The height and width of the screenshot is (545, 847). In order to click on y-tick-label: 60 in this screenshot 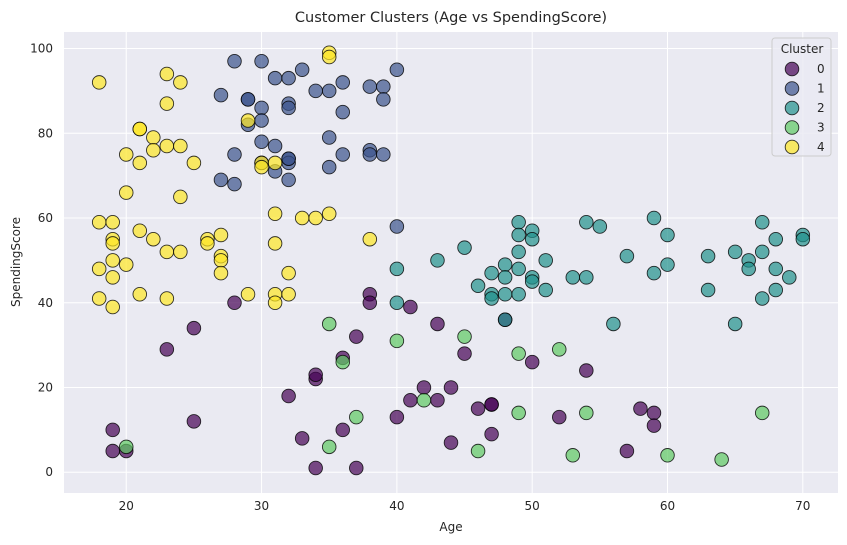, I will do `click(45, 218)`.